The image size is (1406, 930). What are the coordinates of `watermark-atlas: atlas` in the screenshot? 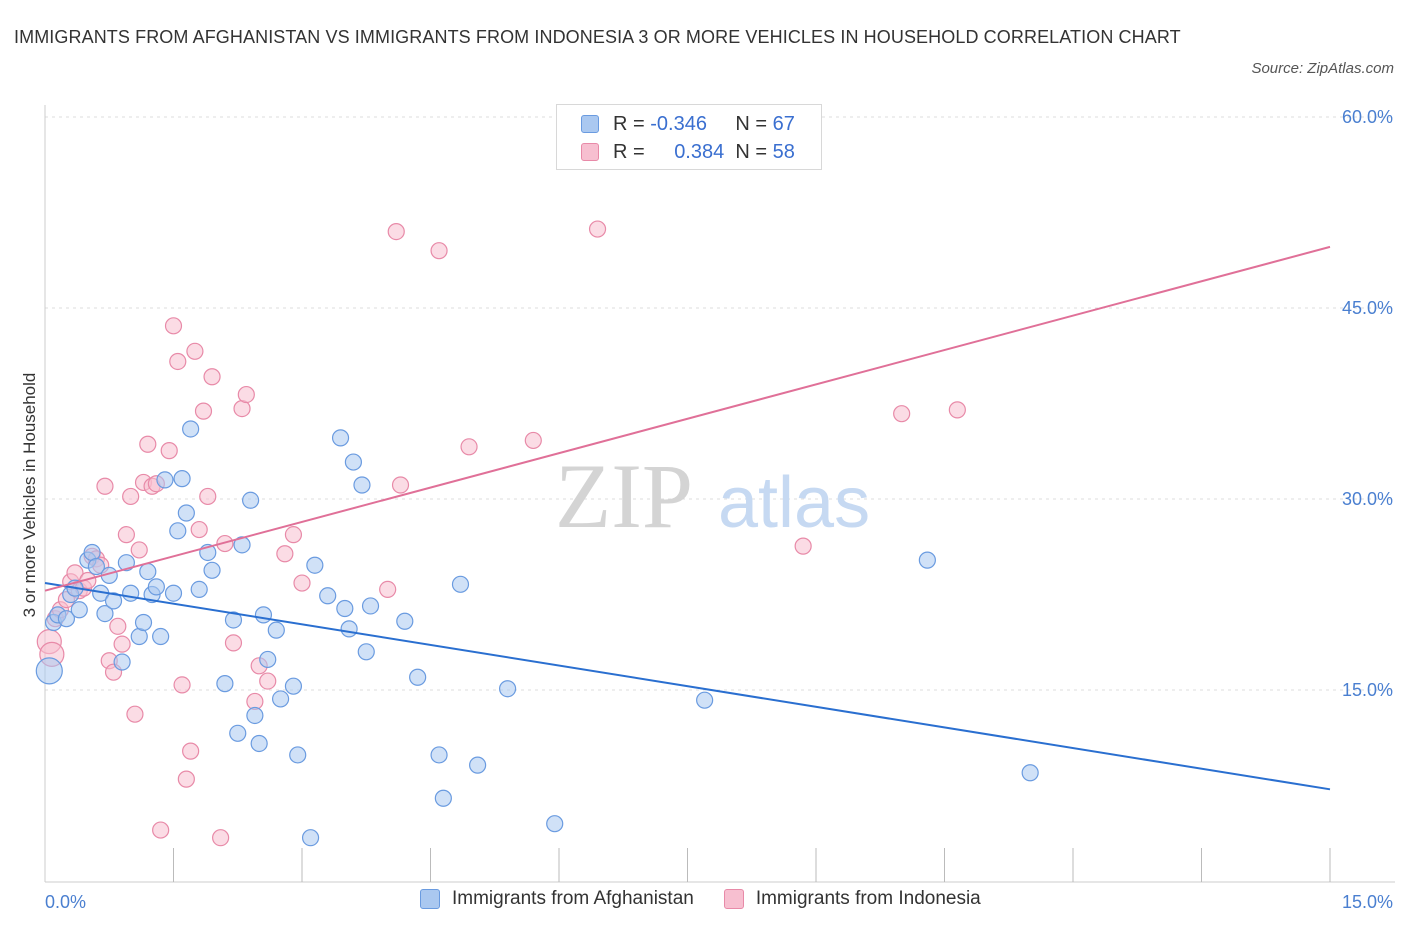 It's located at (794, 503).